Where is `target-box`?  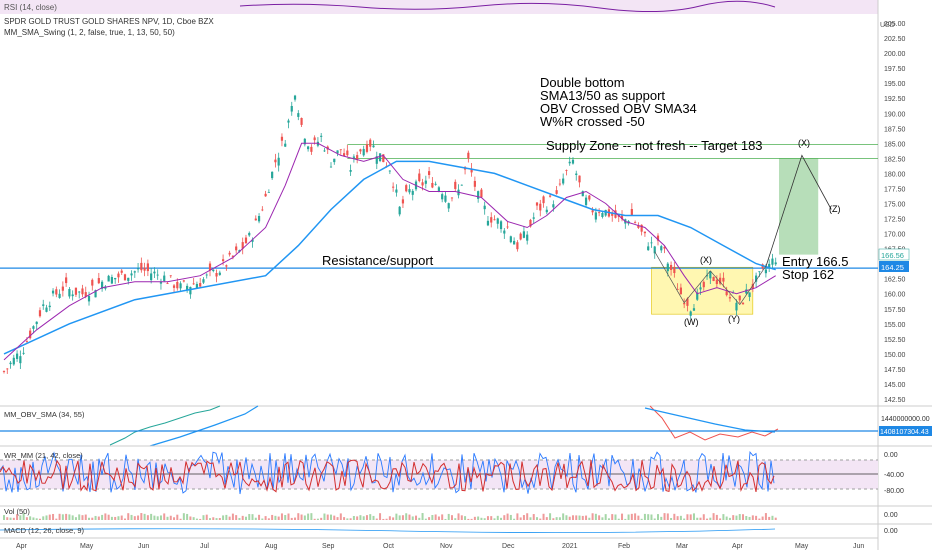 target-box is located at coordinates (798, 206).